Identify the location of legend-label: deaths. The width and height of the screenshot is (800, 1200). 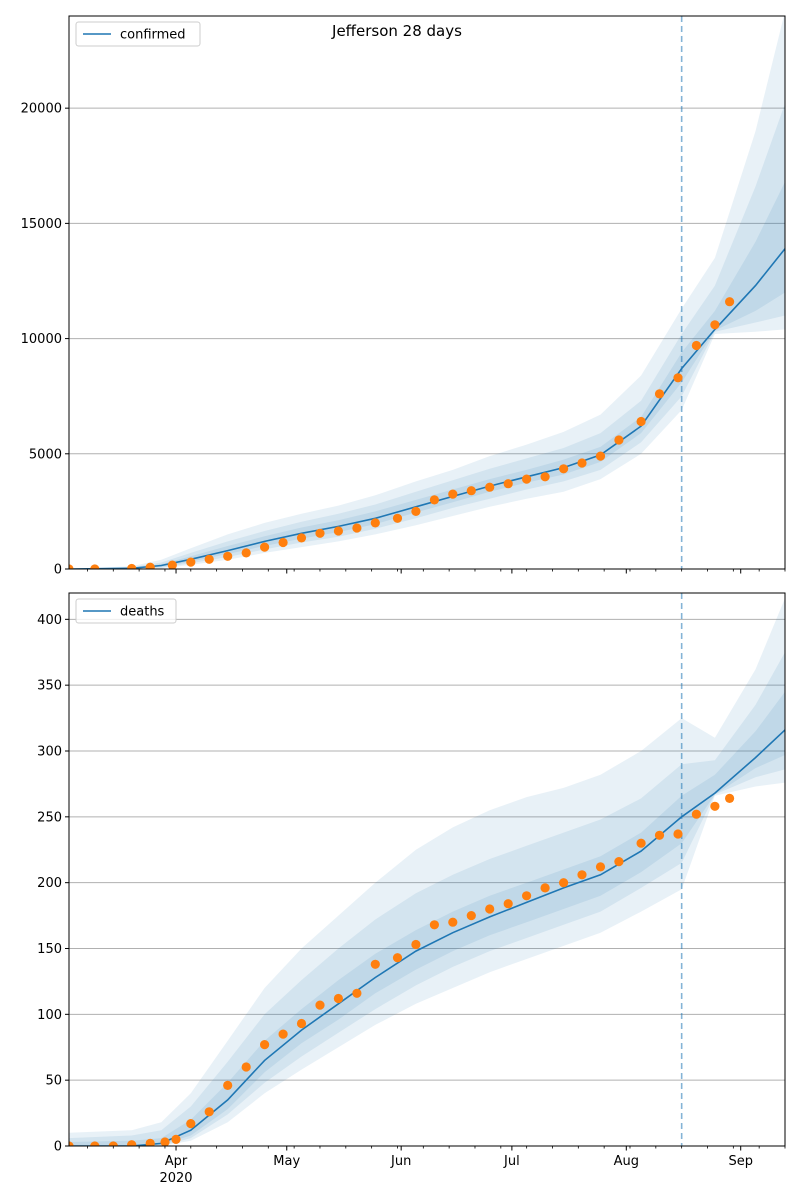
(142, 612).